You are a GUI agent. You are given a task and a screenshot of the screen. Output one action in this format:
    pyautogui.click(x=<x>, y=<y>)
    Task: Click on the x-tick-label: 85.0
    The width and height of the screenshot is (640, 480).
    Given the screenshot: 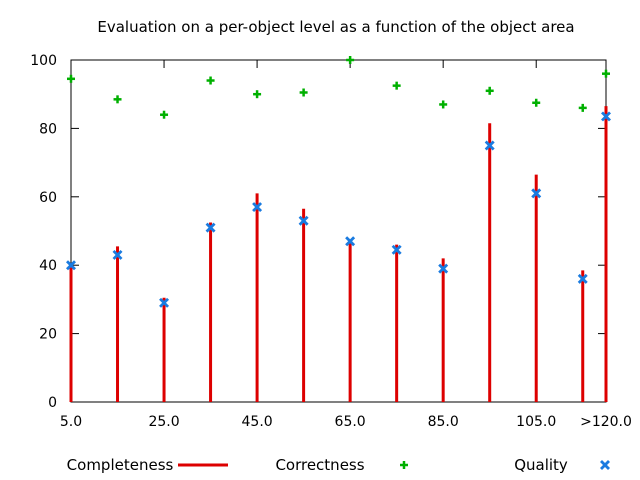 What is the action you would take?
    pyautogui.click(x=443, y=422)
    